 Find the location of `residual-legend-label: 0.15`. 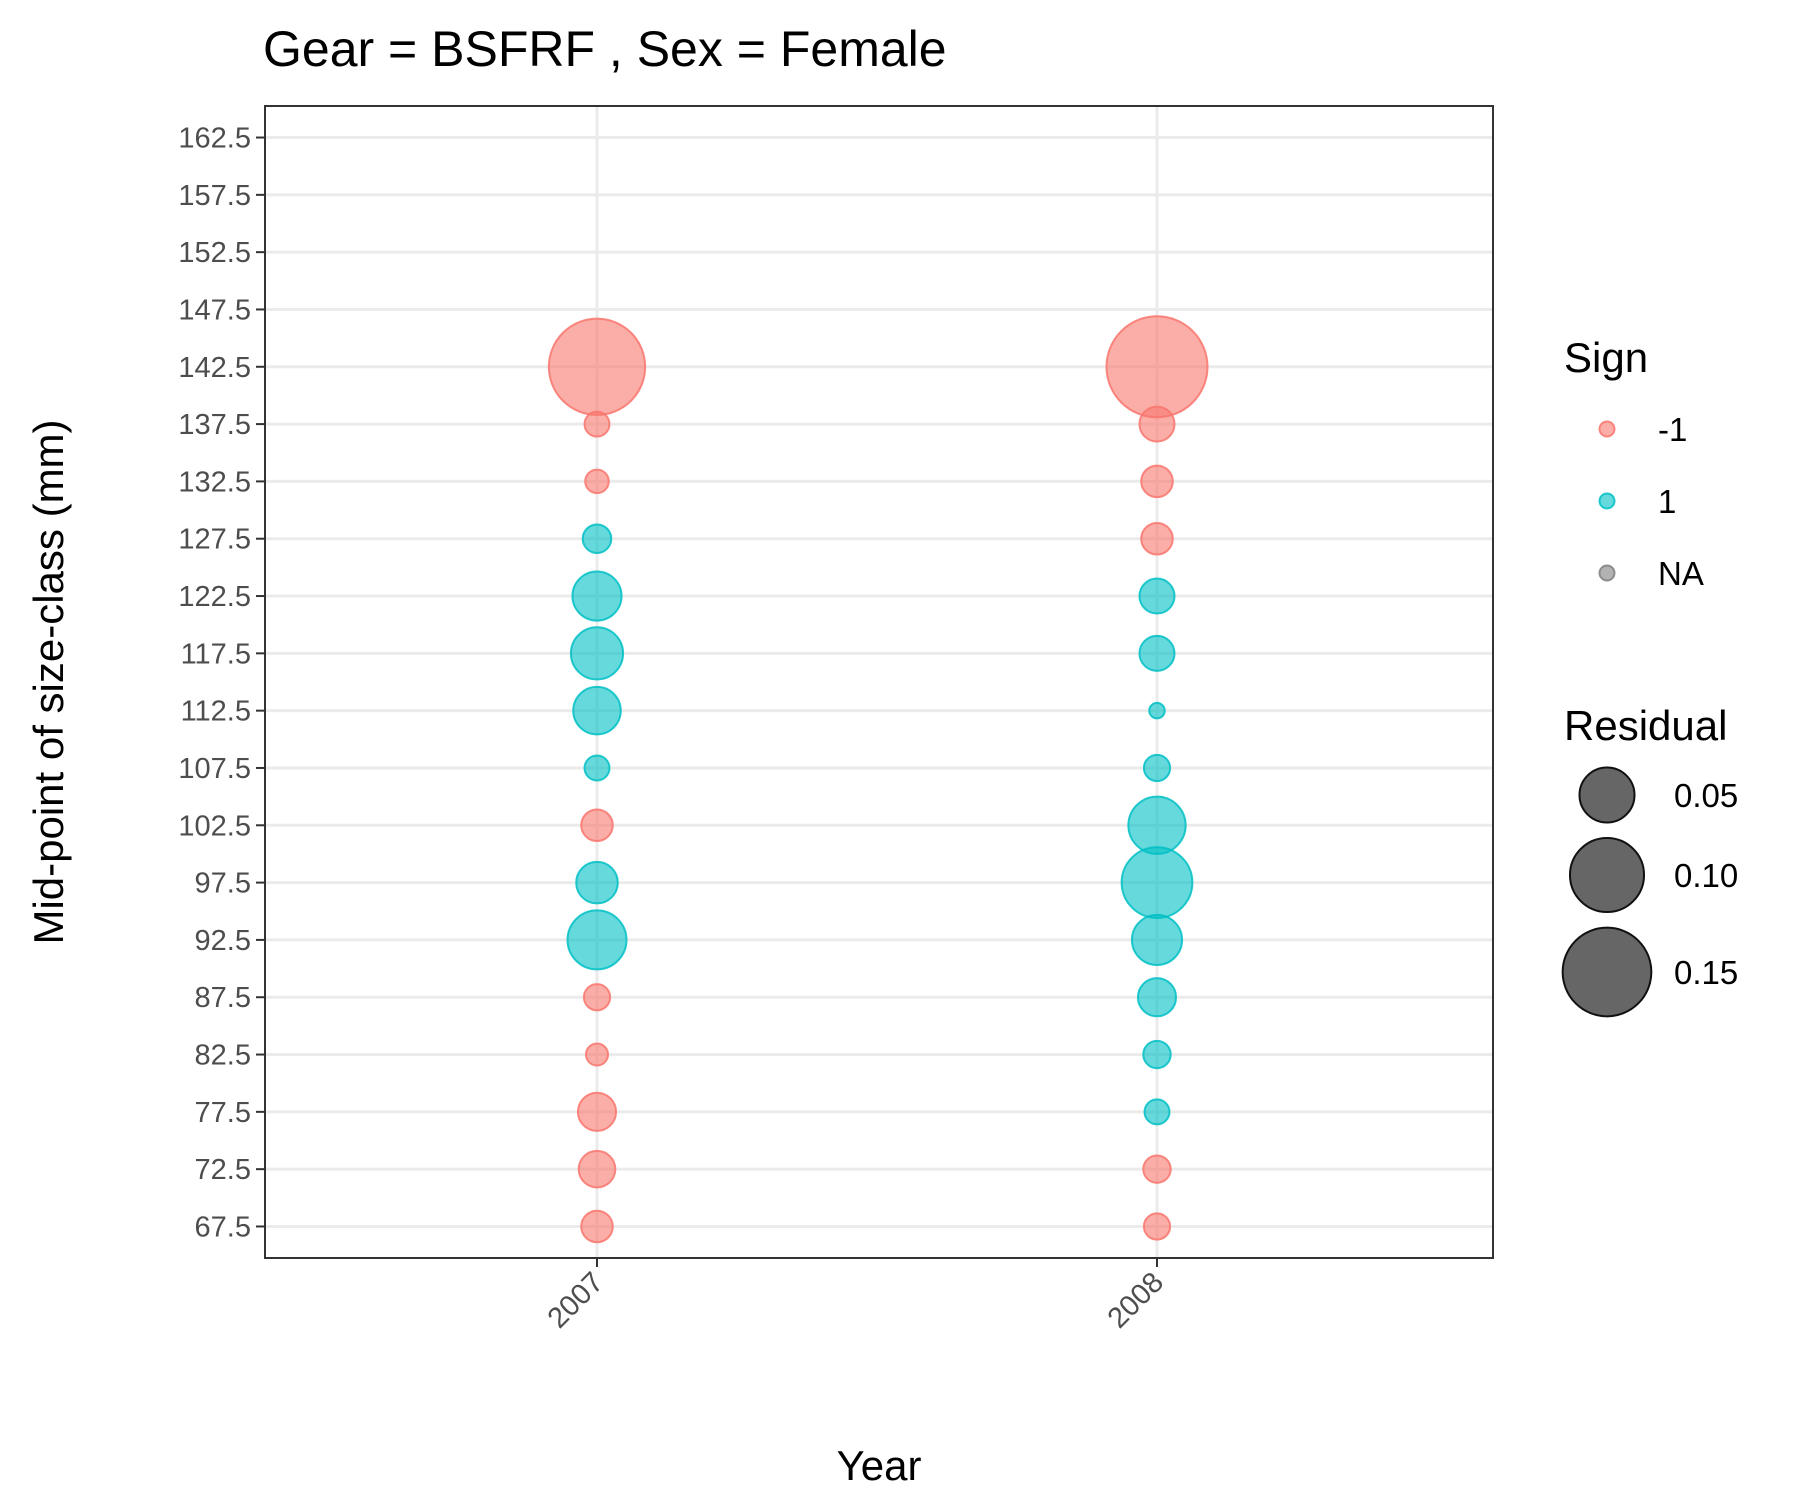

residual-legend-label: 0.15 is located at coordinates (1706, 972).